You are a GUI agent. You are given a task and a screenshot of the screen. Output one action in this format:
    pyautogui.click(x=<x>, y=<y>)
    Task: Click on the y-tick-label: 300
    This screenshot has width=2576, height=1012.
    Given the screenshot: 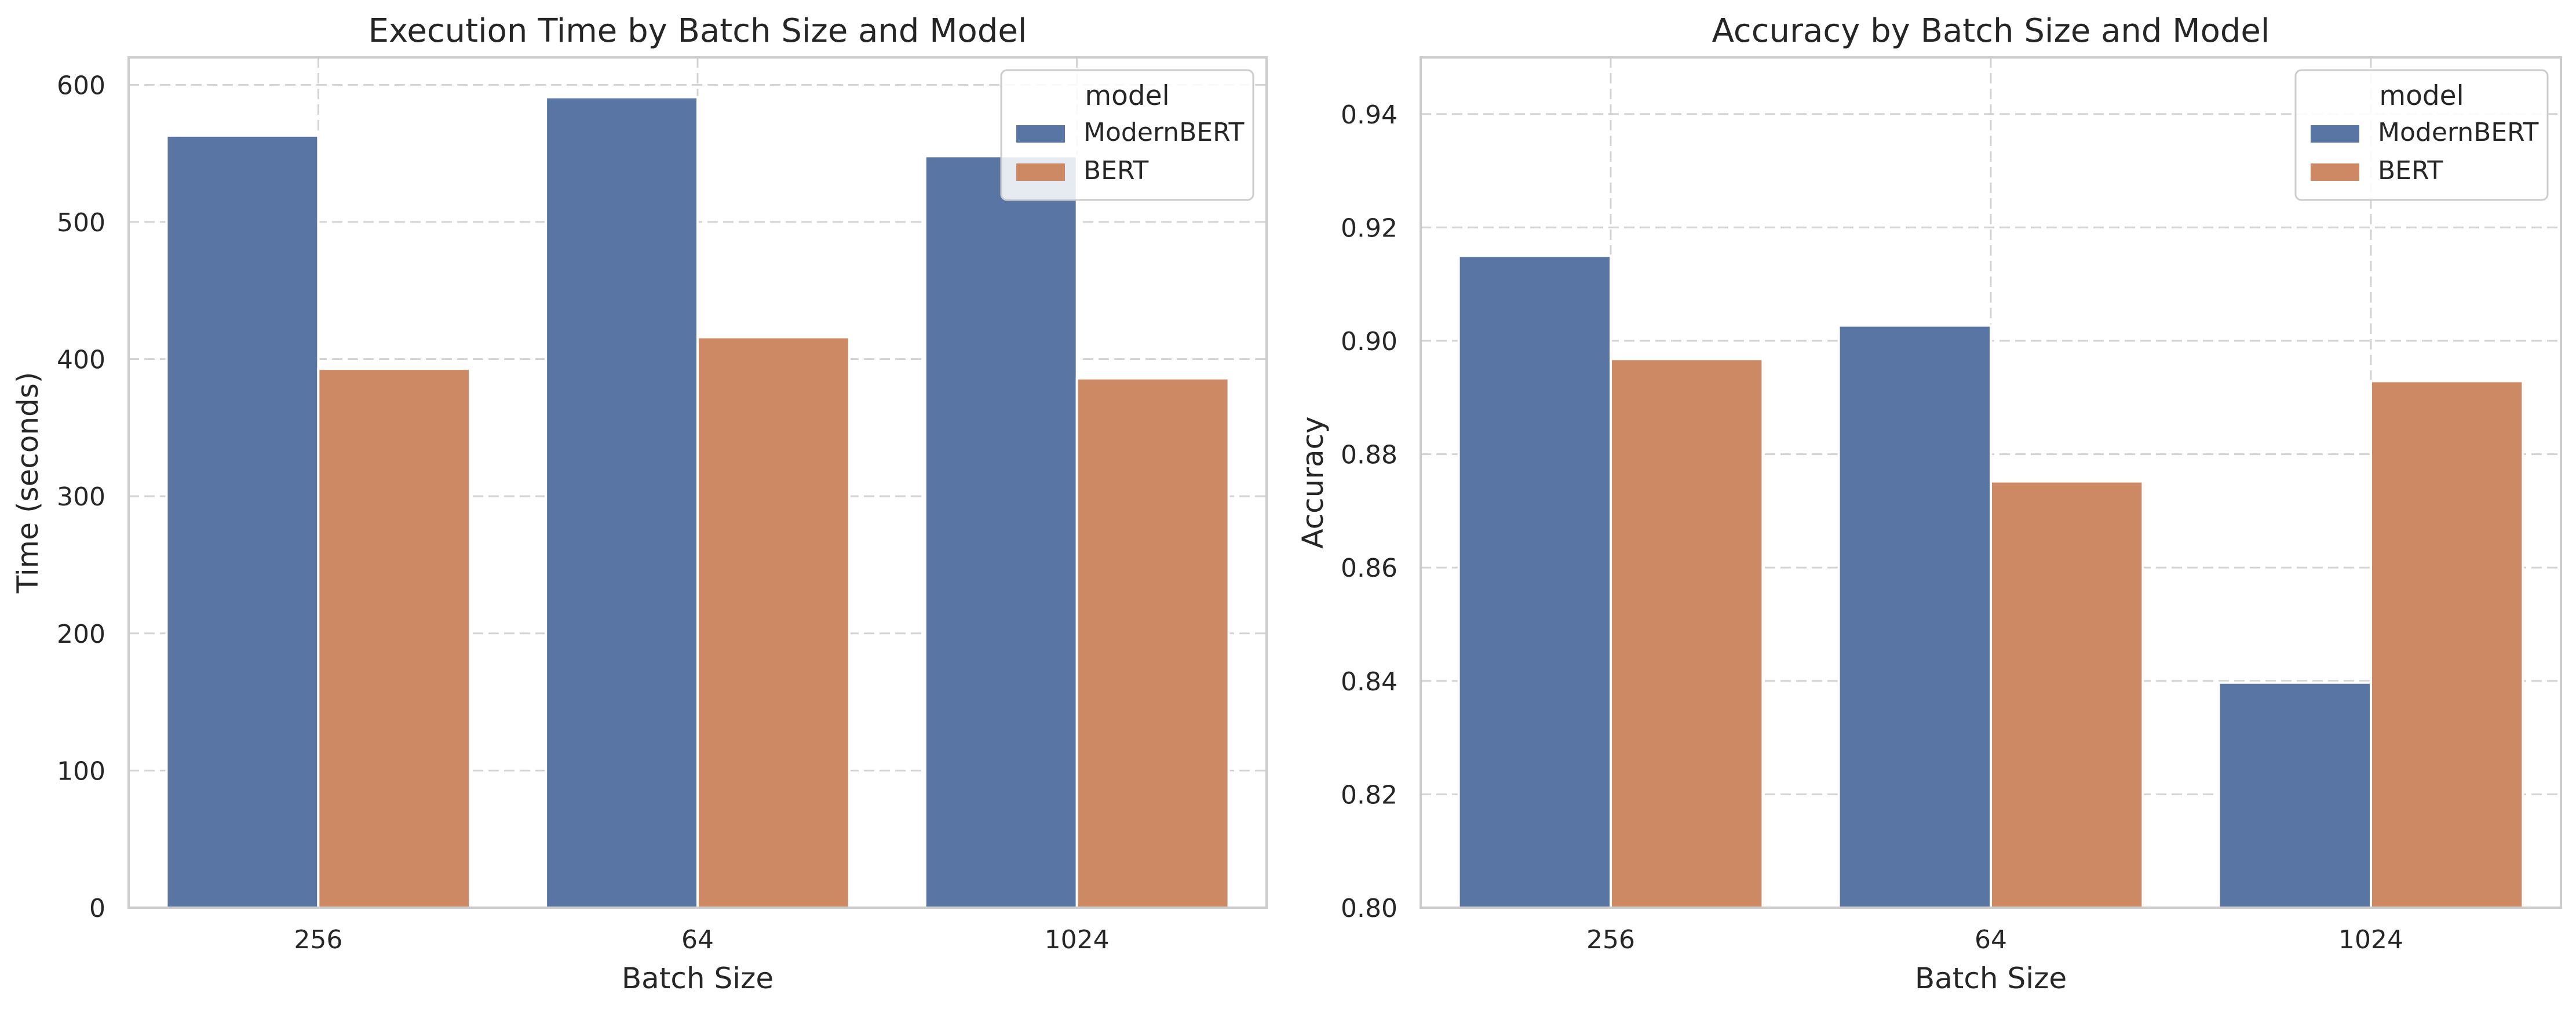 What is the action you would take?
    pyautogui.click(x=81, y=497)
    